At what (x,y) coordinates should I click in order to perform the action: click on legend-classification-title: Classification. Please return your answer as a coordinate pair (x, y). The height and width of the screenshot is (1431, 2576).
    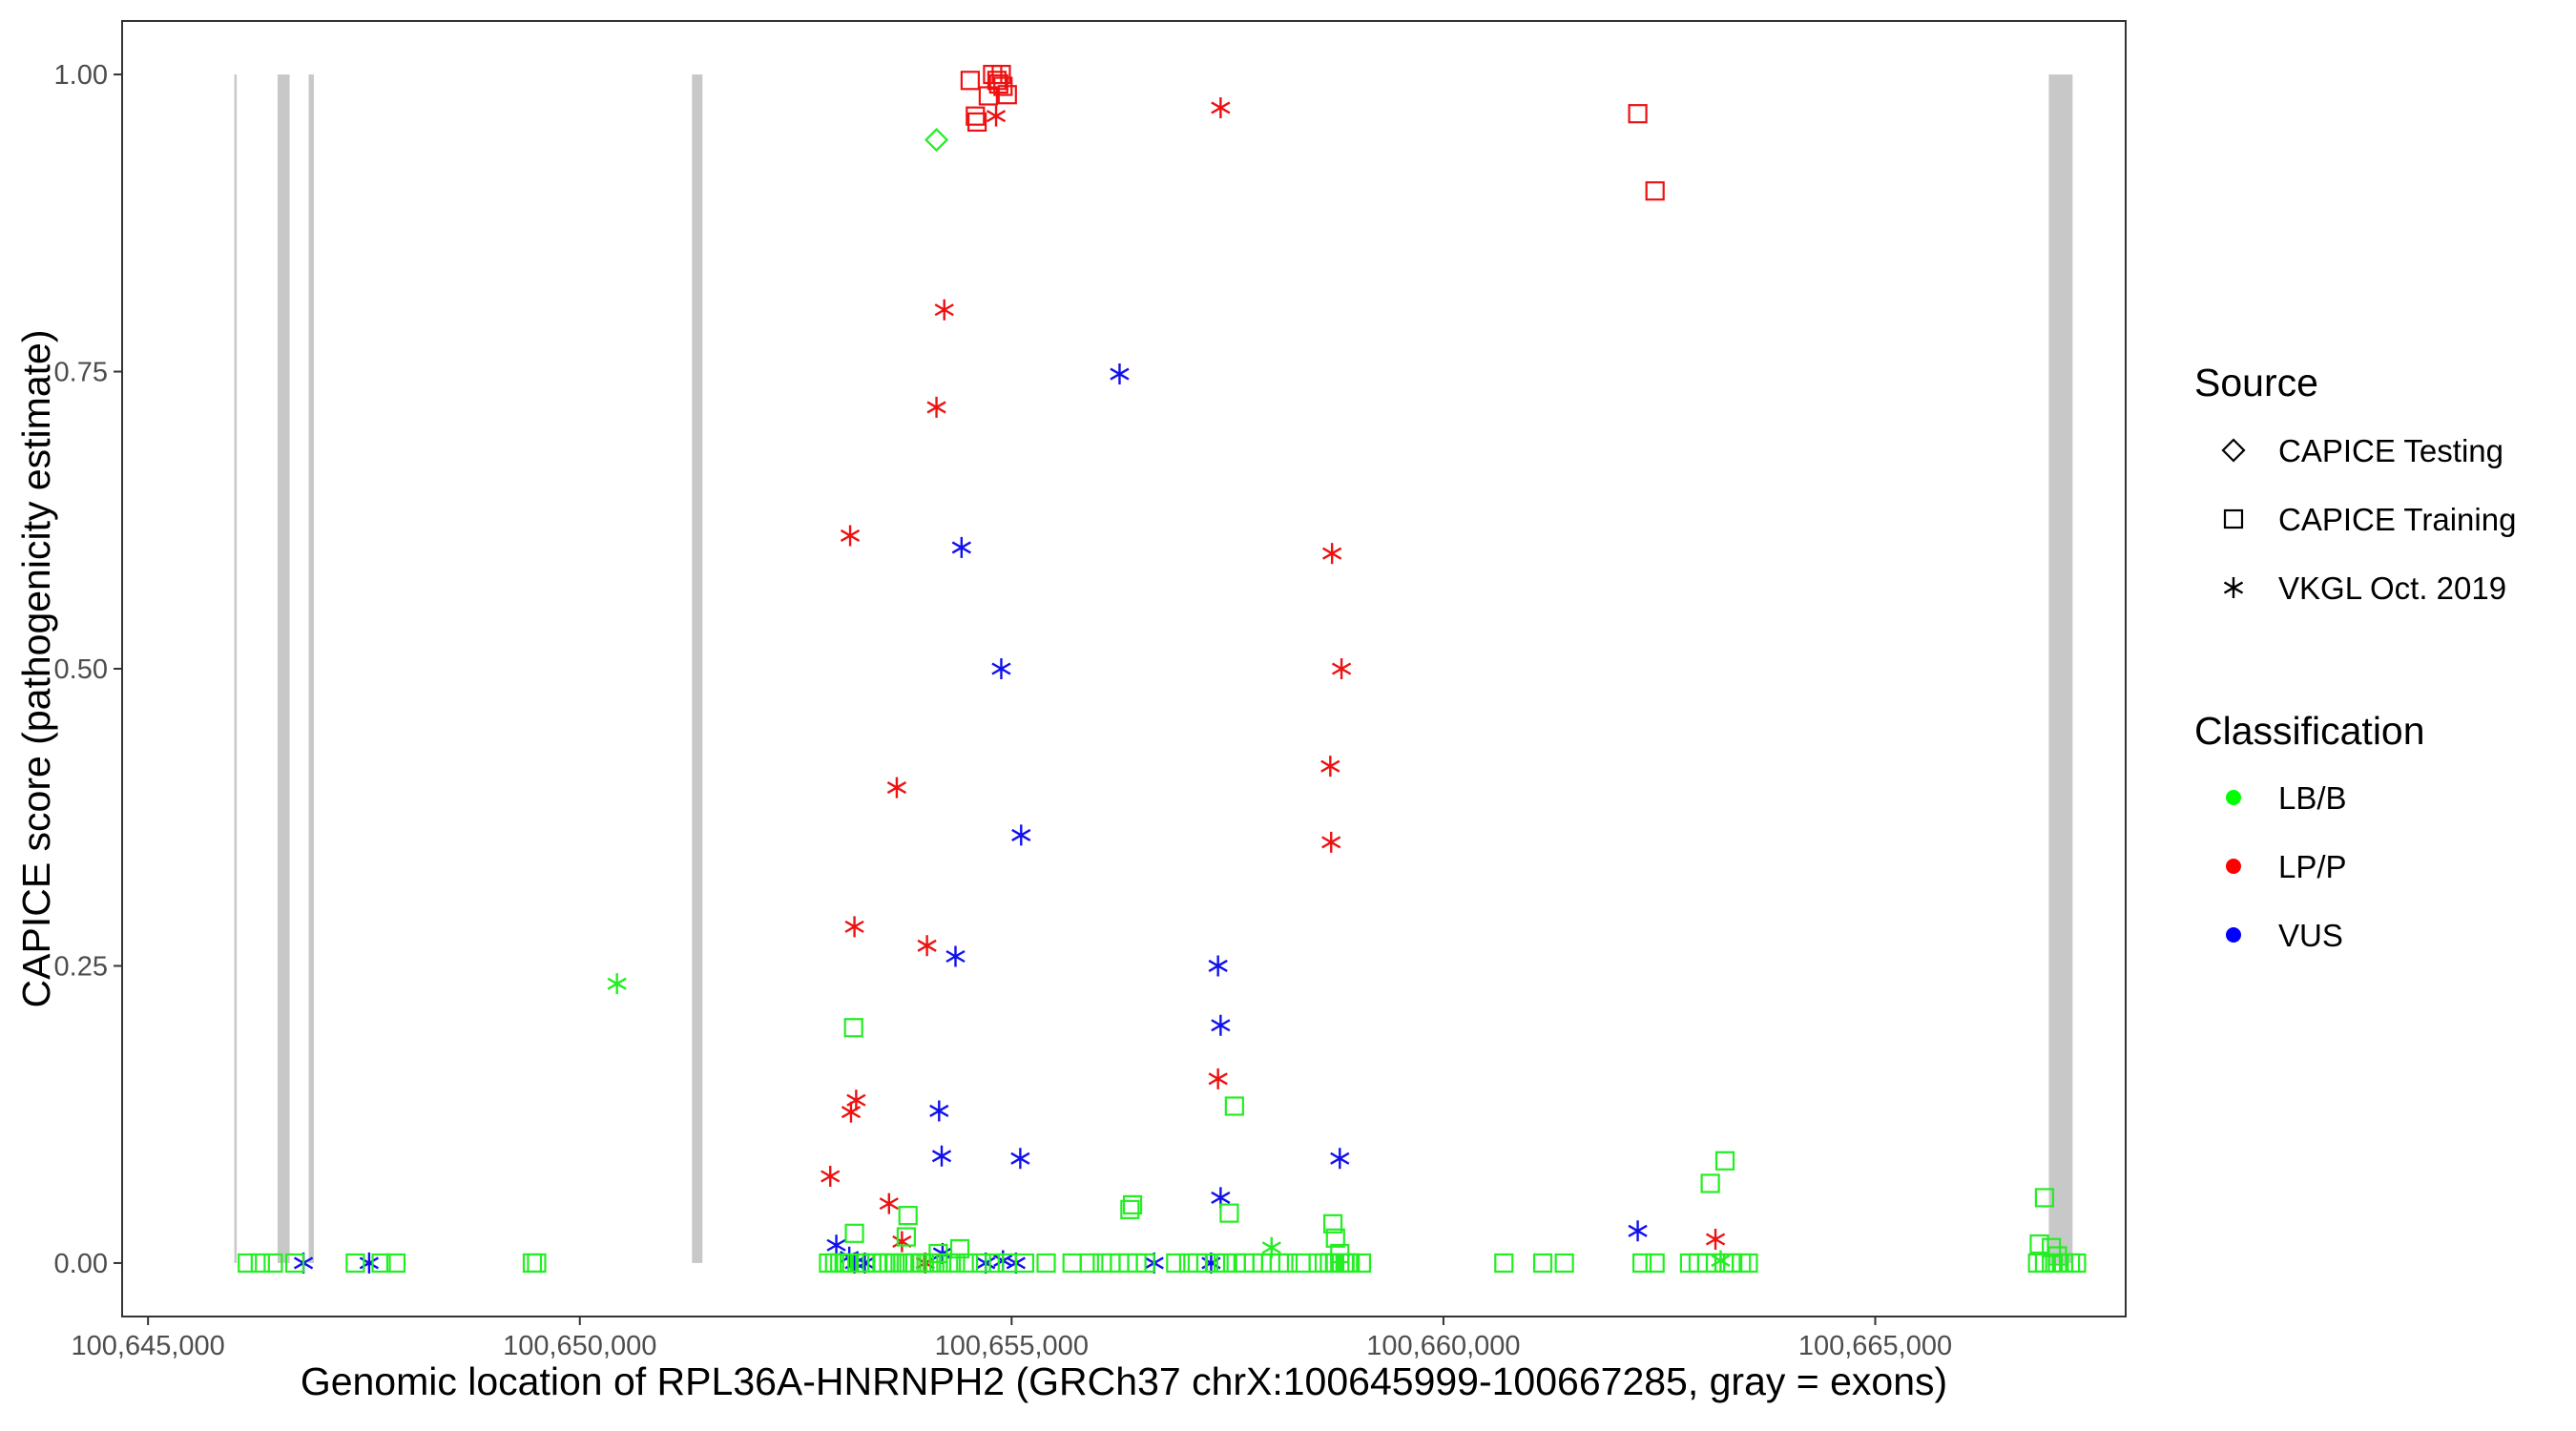
    Looking at the image, I should click on (2309, 731).